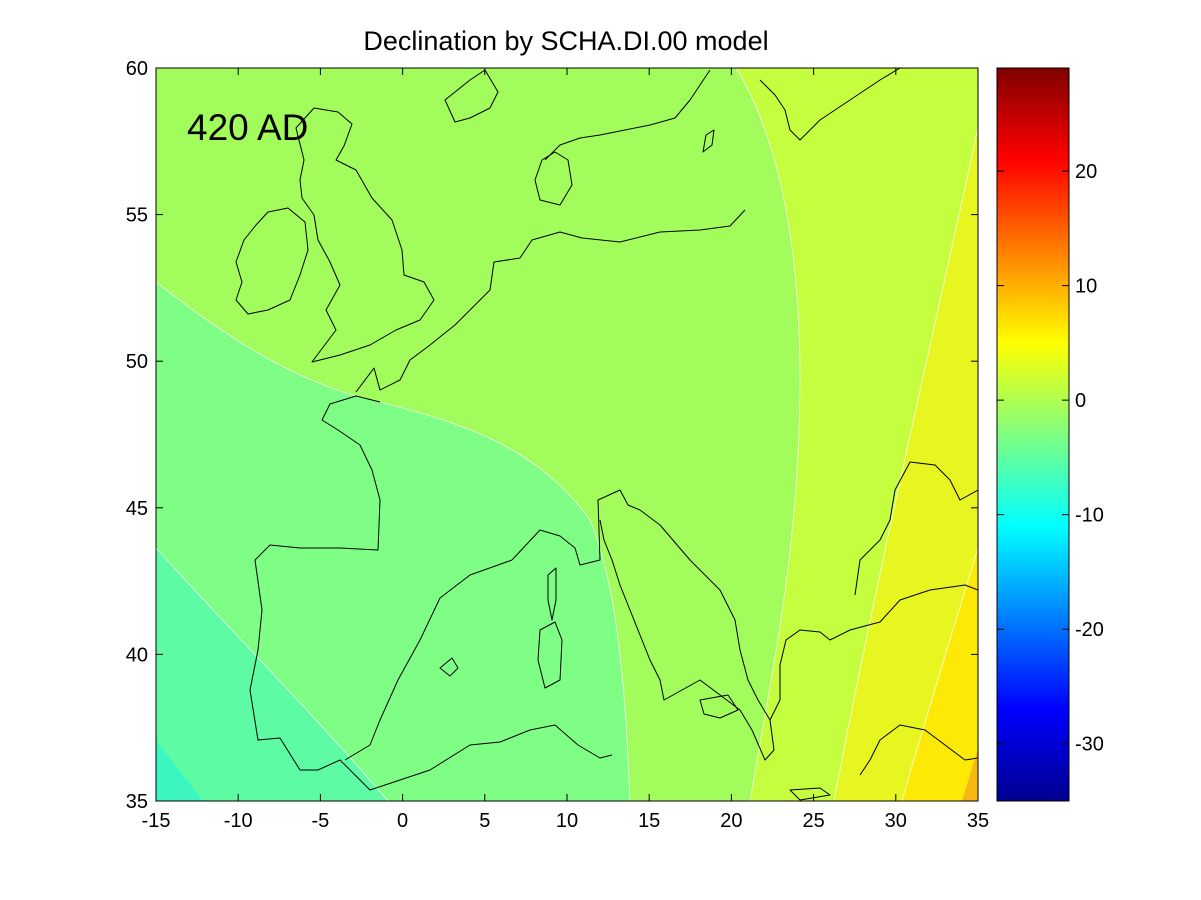  What do you see at coordinates (321, 821) in the screenshot?
I see `x-tick-label: -5` at bounding box center [321, 821].